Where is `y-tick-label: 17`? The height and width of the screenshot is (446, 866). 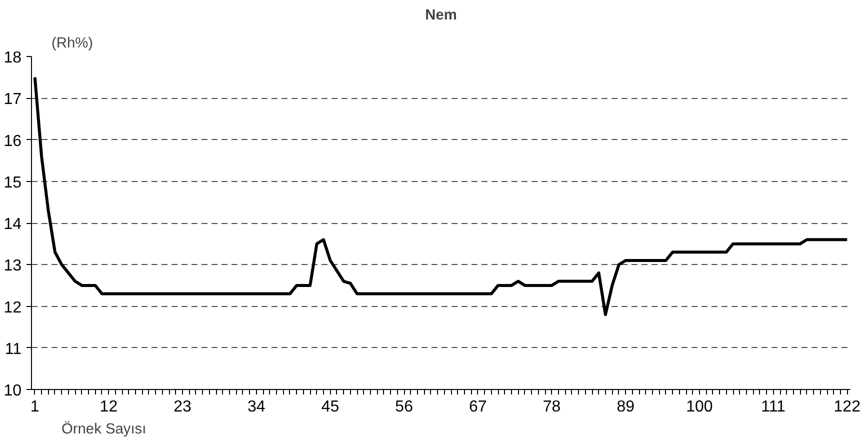 y-tick-label: 17 is located at coordinates (13, 99).